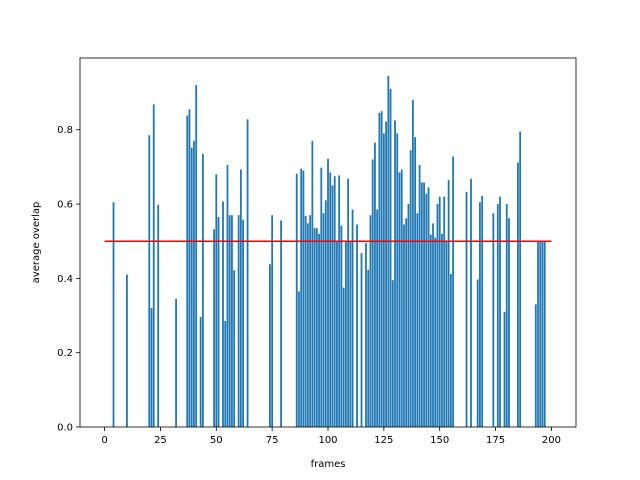 This screenshot has height=480, width=640. What do you see at coordinates (327, 440) in the screenshot?
I see `x-tick-label: 100` at bounding box center [327, 440].